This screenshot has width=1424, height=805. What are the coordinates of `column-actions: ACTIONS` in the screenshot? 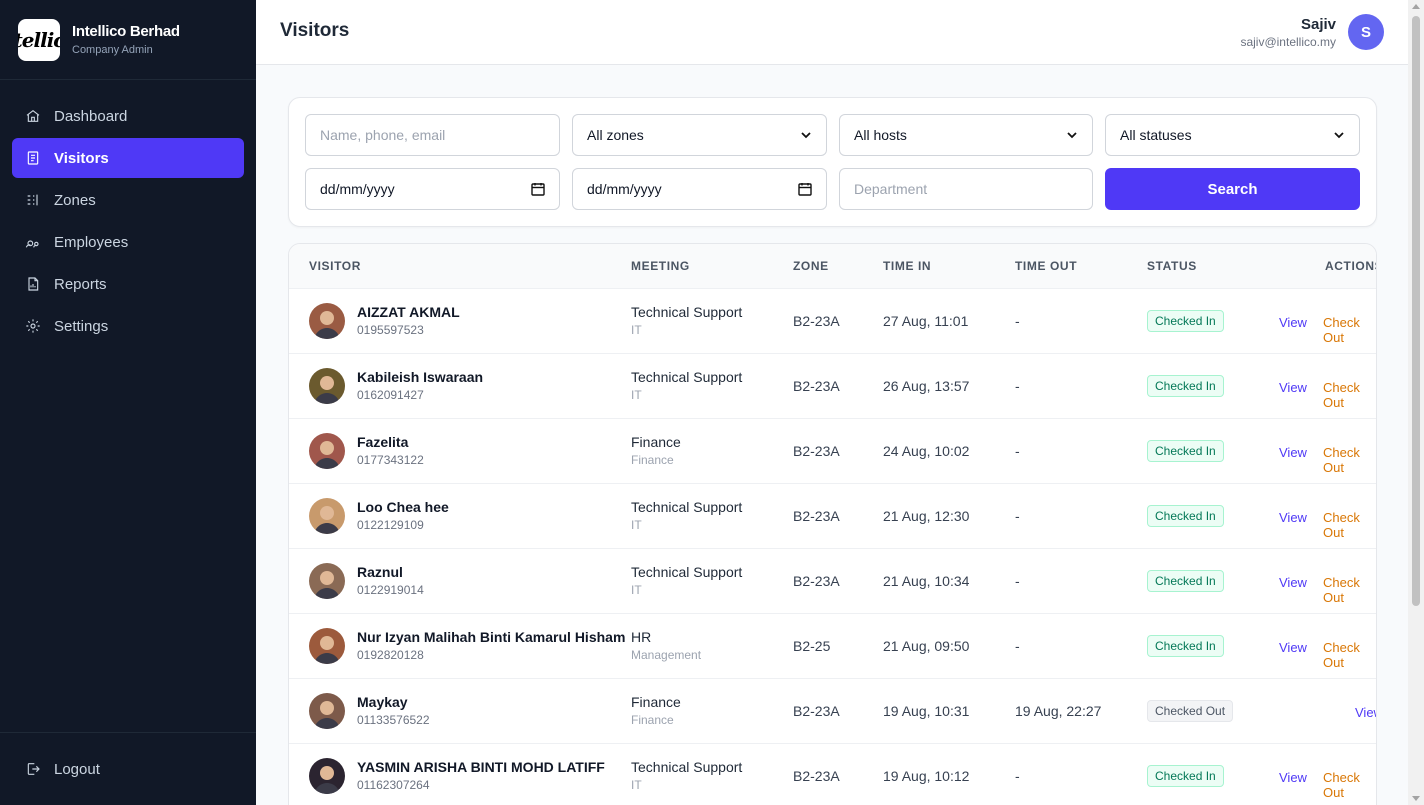 It's located at (1350, 266).